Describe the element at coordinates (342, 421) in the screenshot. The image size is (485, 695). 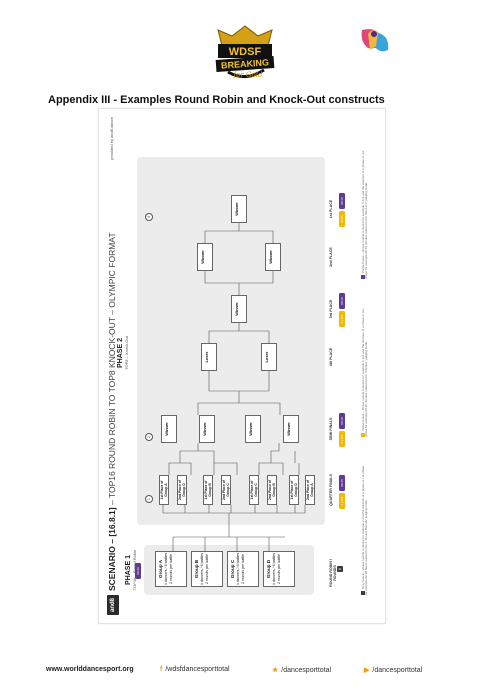
I see `sf-time-pill: 00:10` at that location.